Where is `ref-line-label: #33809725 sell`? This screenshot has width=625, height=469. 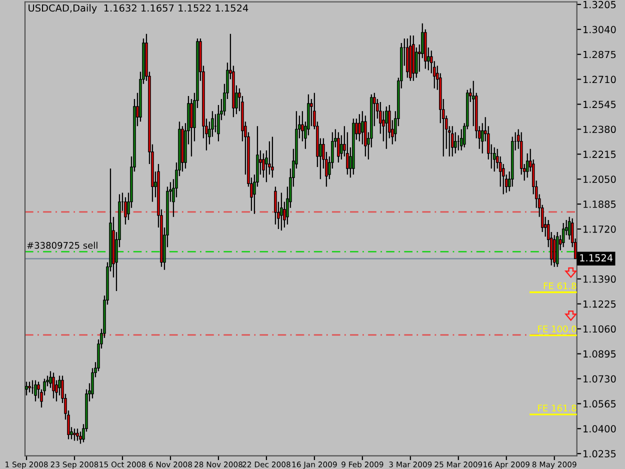
ref-line-label: #33809725 sell is located at coordinates (62, 245).